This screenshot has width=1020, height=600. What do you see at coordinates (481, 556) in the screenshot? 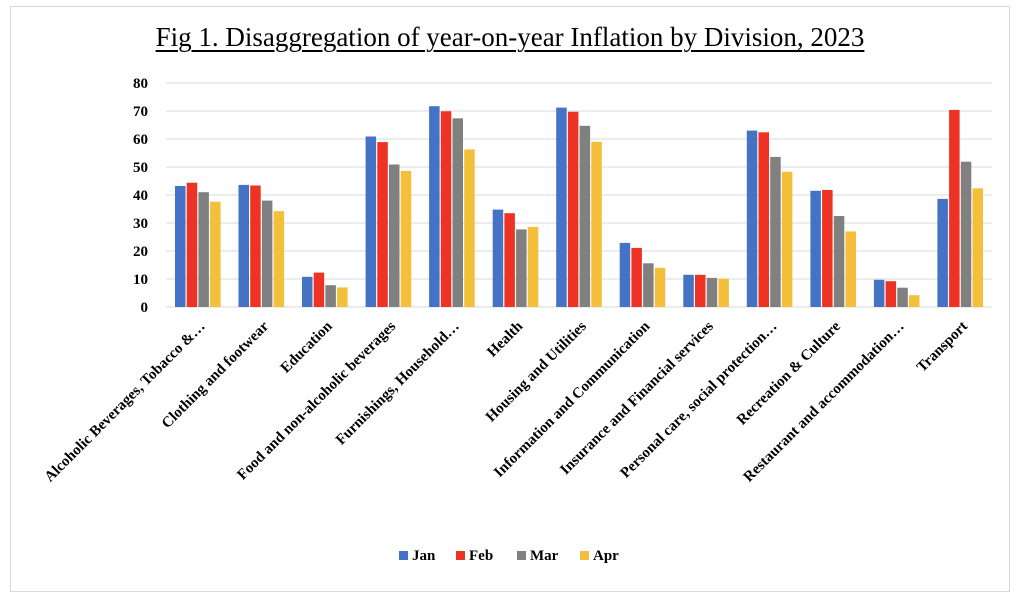
I see `legend-label: Feb` at bounding box center [481, 556].